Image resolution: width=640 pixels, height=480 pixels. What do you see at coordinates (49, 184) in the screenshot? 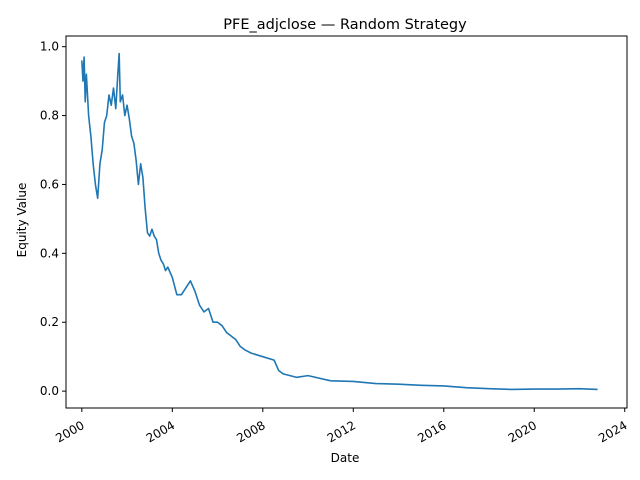
I see `y-tick-label: 0.6` at bounding box center [49, 184].